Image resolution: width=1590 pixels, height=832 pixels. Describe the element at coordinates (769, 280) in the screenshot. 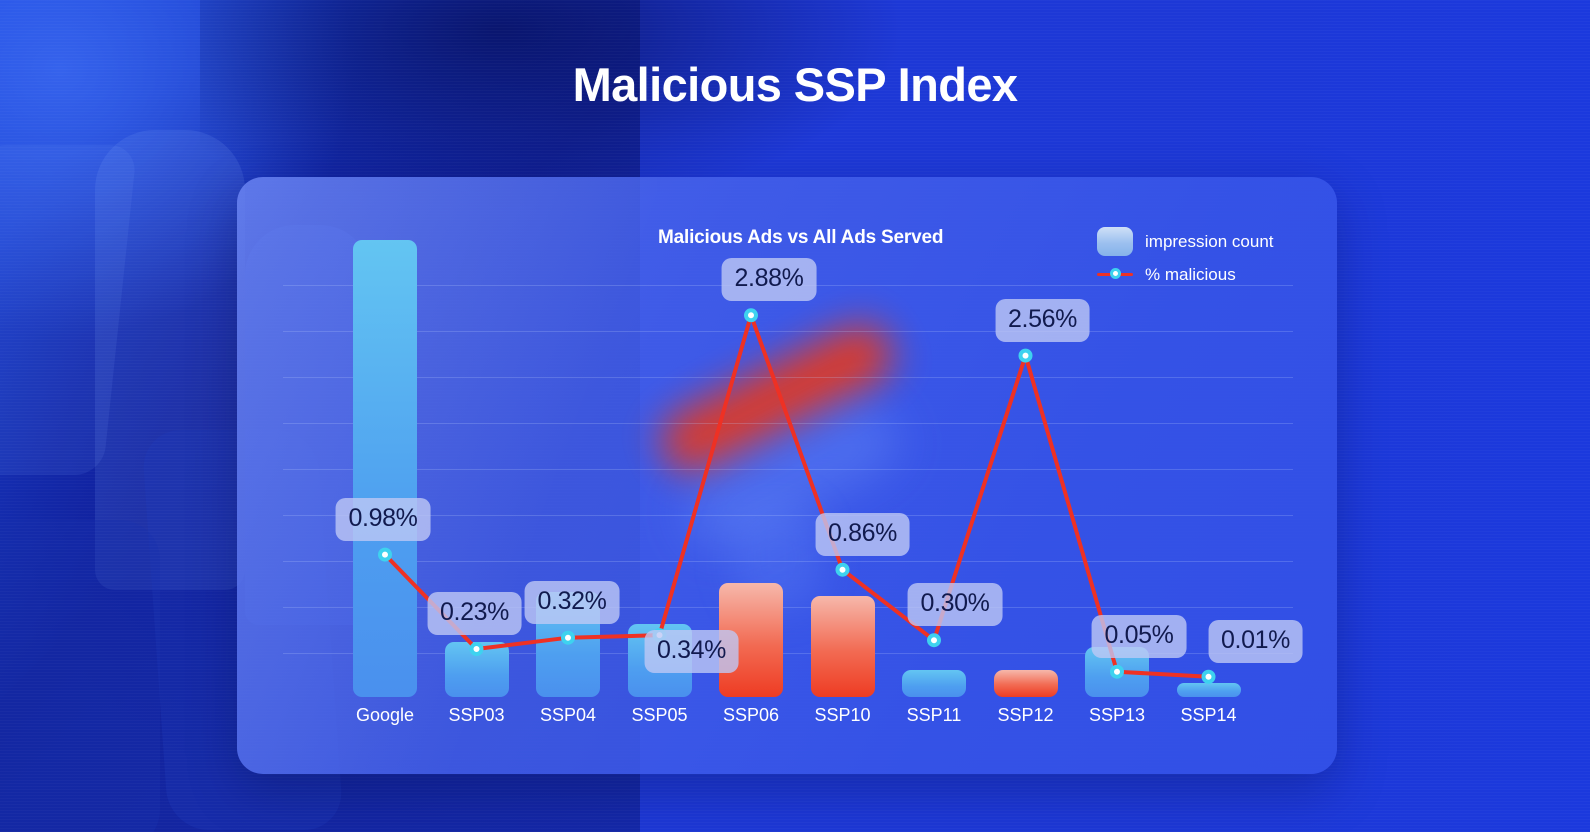

I see `data-label: 2.88%` at that location.